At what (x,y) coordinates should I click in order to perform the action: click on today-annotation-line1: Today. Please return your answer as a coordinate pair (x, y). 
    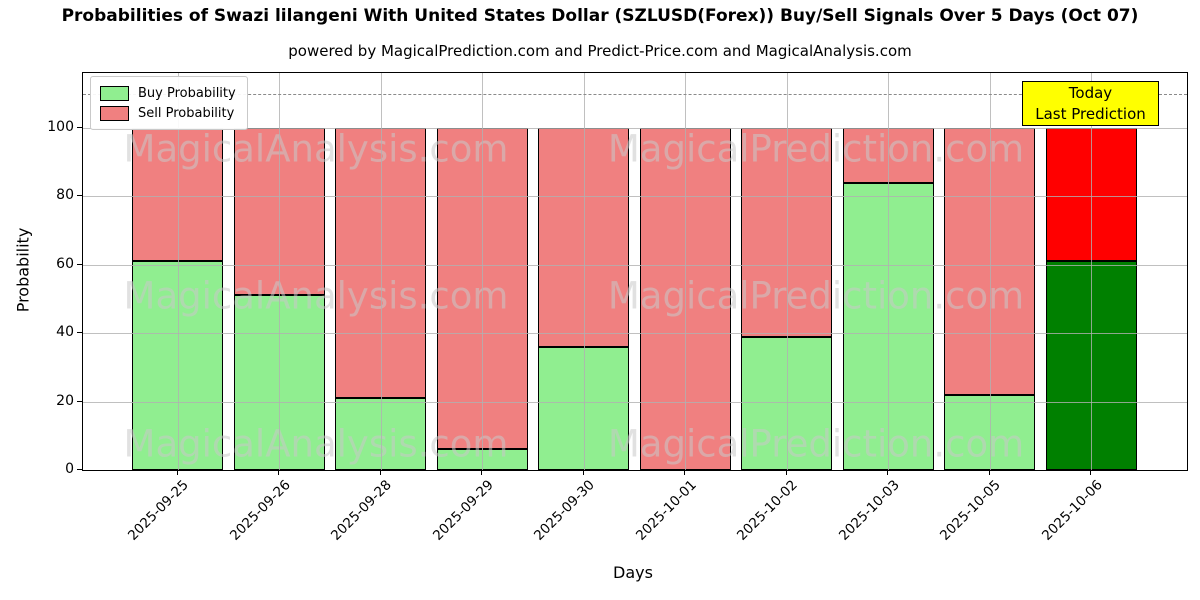
    Looking at the image, I should click on (1090, 92).